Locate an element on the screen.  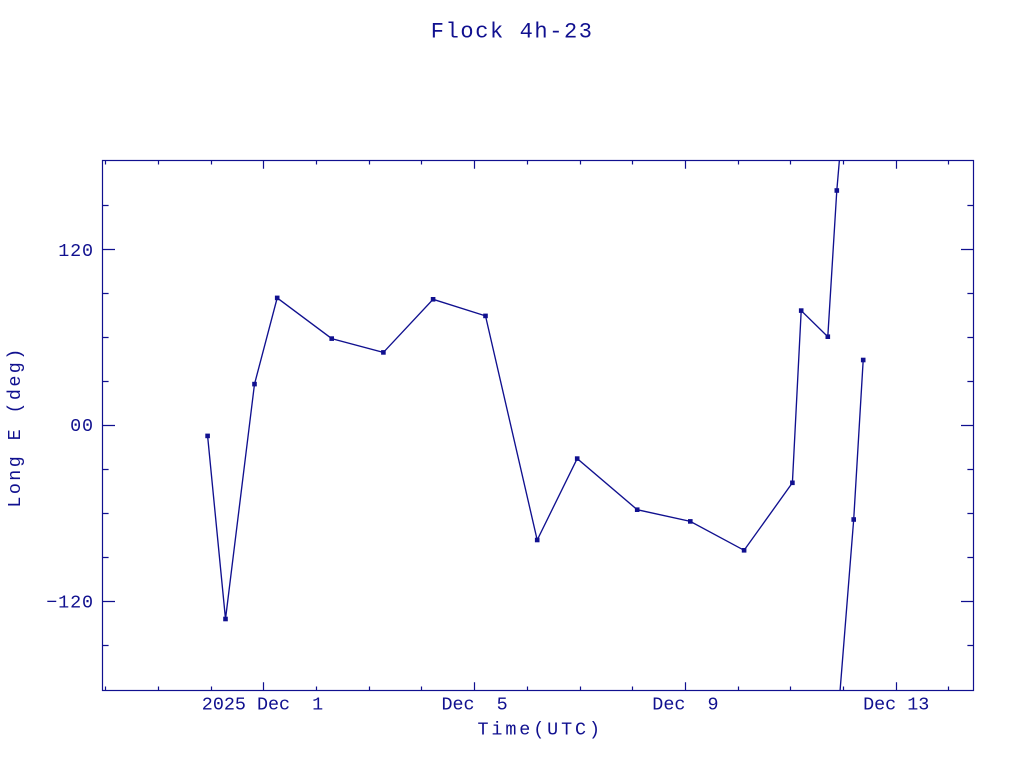
svg-text: 2025 Dec 1 is located at coordinates (262, 704).